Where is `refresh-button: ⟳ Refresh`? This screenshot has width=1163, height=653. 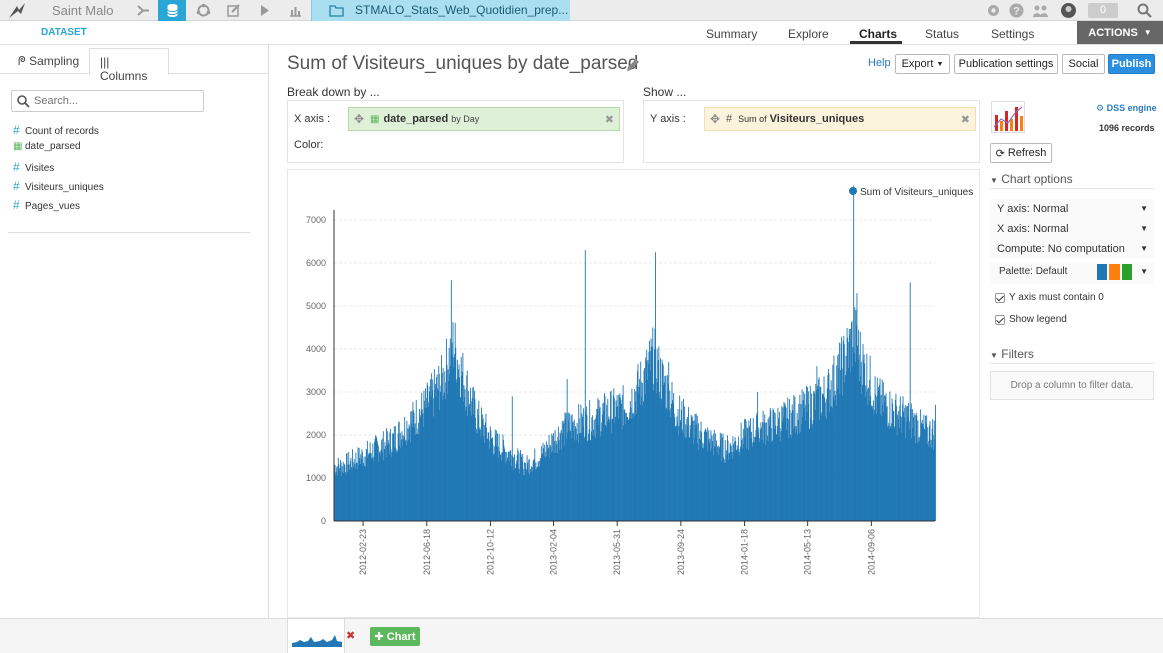 refresh-button: ⟳ Refresh is located at coordinates (1021, 153).